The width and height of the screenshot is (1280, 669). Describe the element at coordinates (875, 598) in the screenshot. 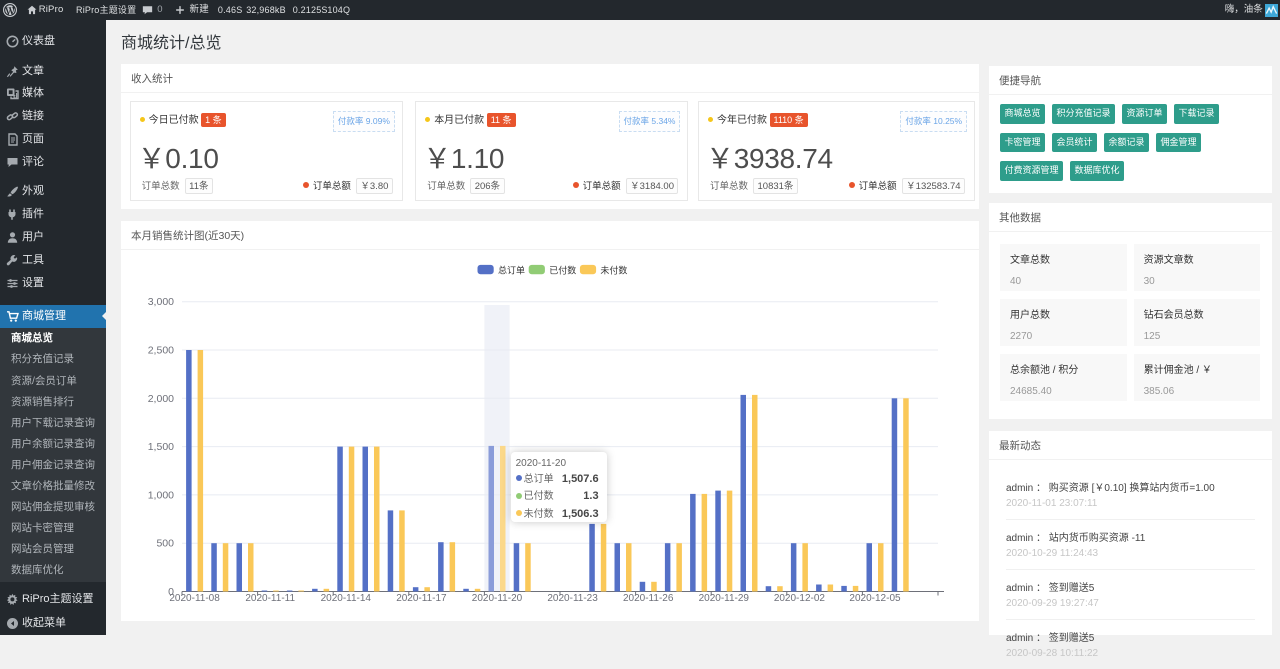

I see `svg-text: 2020-12-05` at that location.